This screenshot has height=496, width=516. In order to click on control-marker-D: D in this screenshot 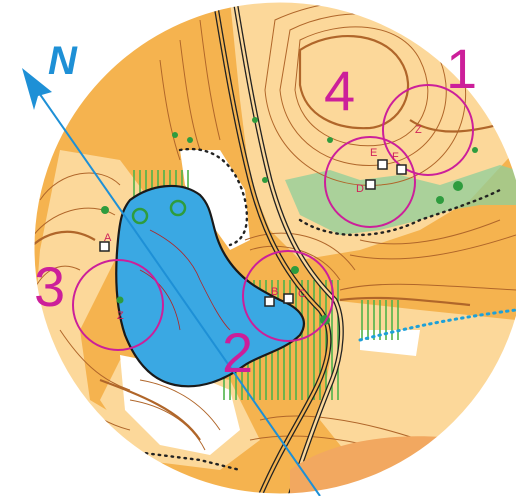, I will do `click(366, 187)`.